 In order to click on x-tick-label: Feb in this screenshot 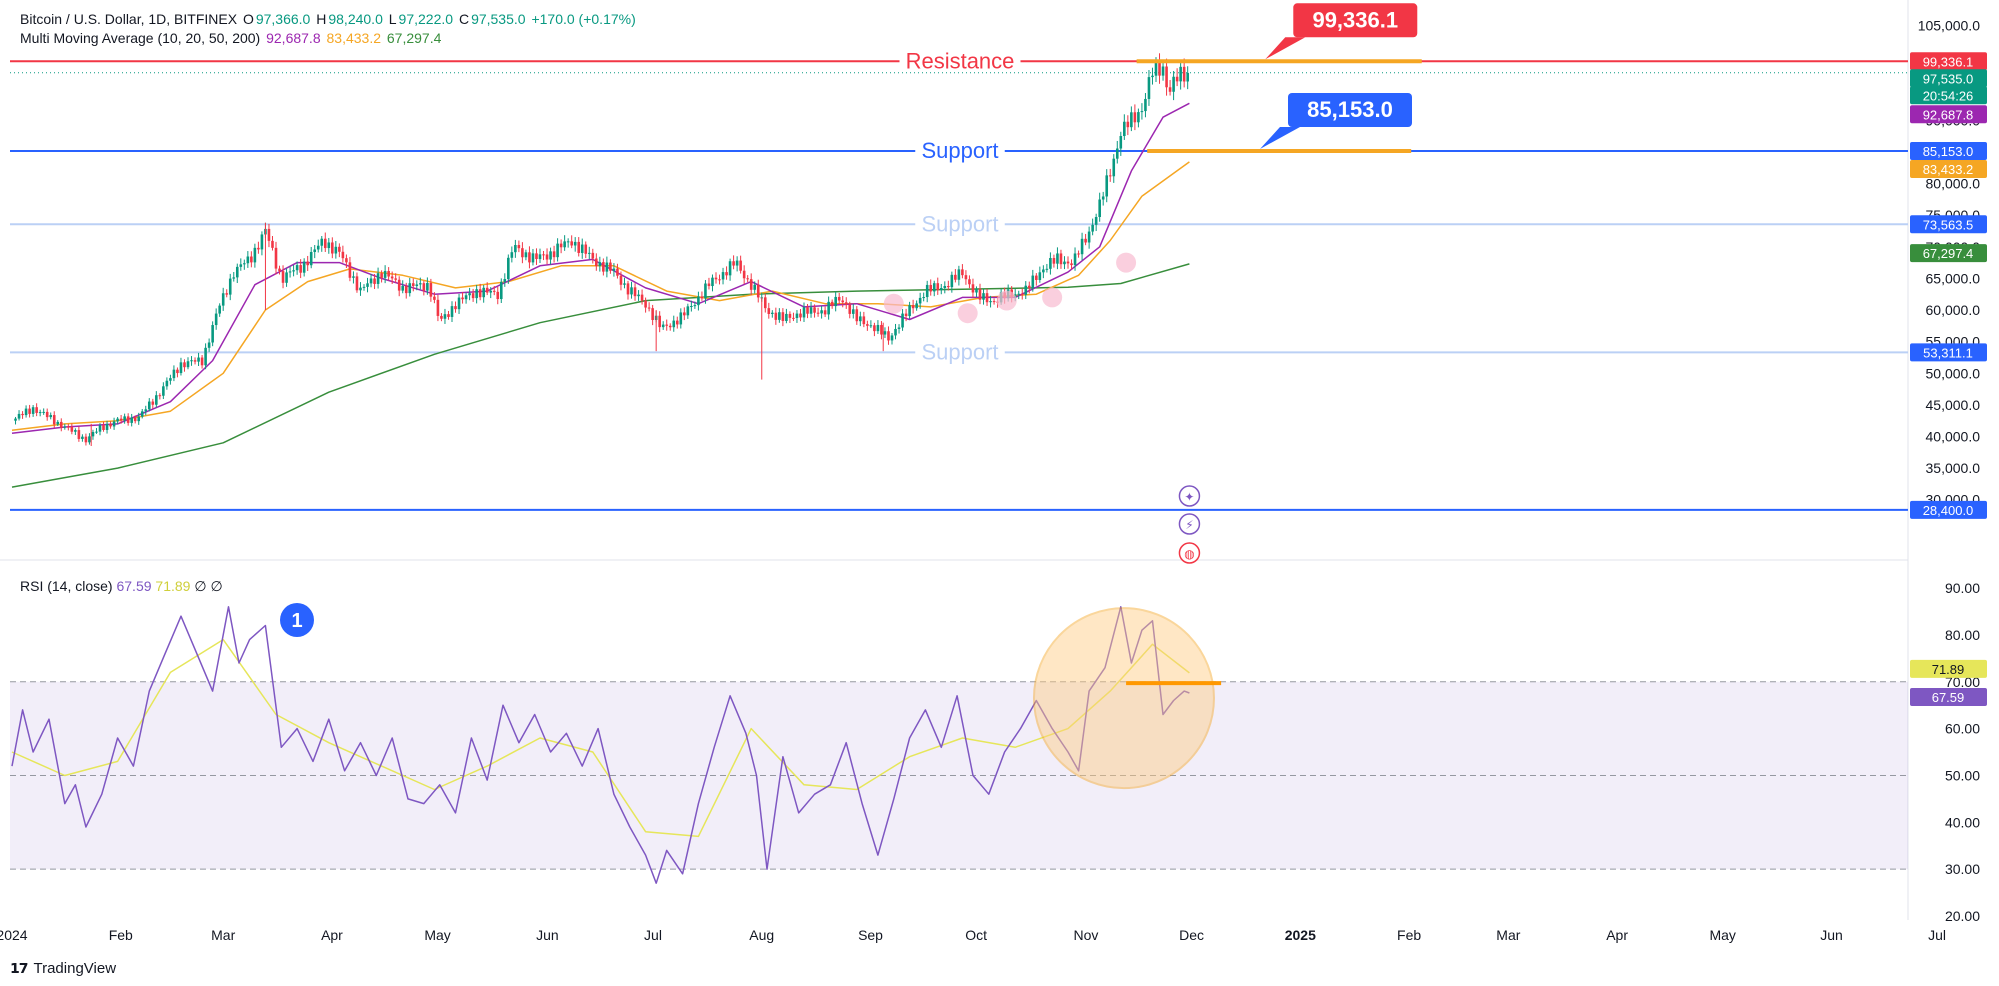, I will do `click(1409, 935)`.